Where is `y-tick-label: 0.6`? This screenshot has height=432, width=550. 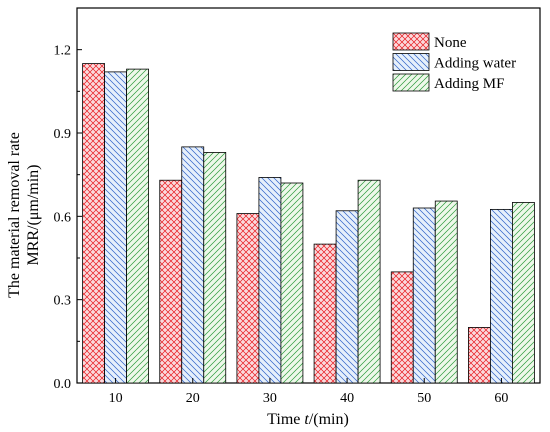 y-tick-label: 0.6 is located at coordinates (63, 217).